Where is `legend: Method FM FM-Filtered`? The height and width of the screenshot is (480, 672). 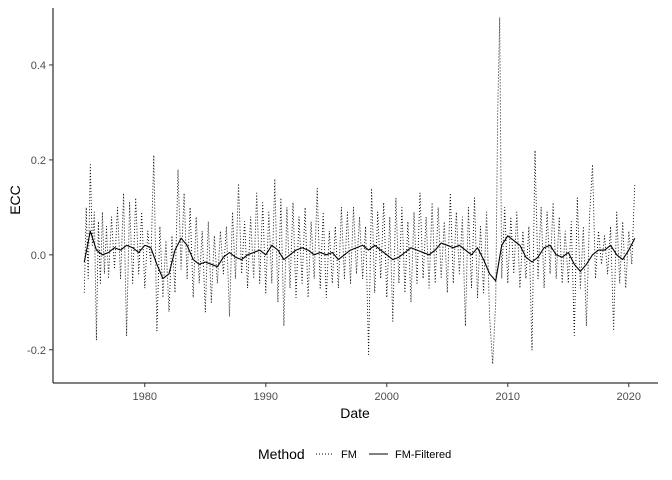 legend: Method FM FM-Filtered is located at coordinates (354, 454).